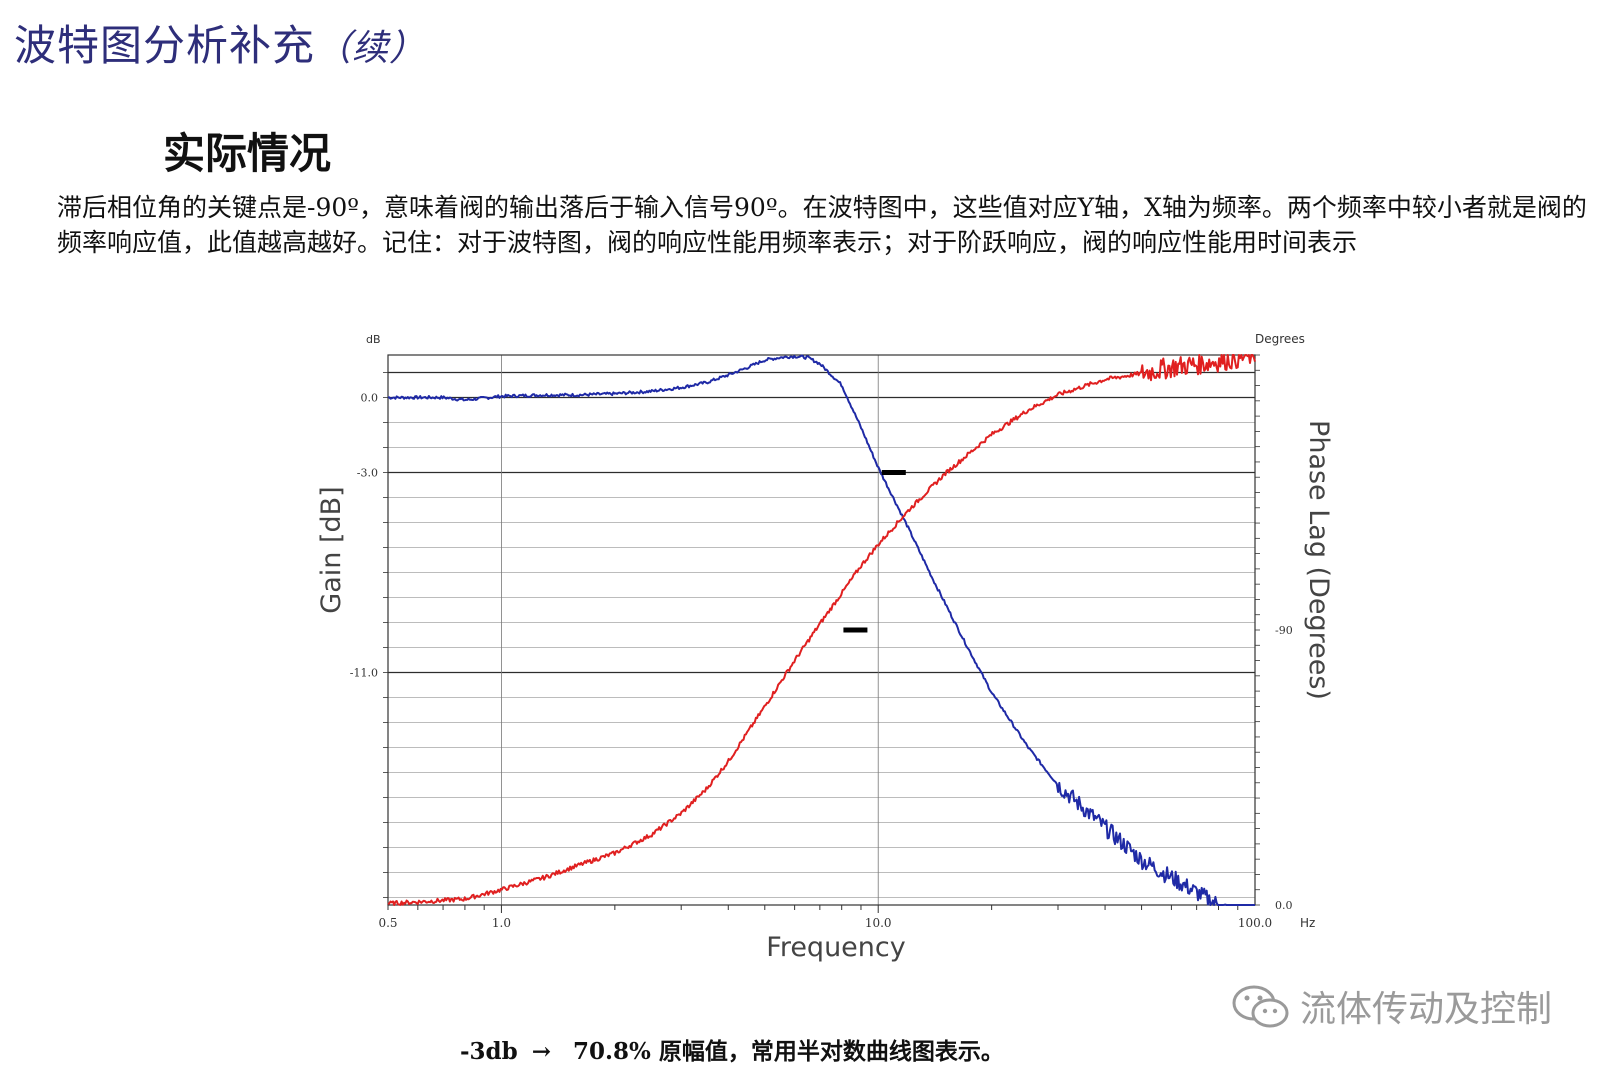 The width and height of the screenshot is (1618, 1066). Describe the element at coordinates (220, 45) in the screenshot. I see `slide-title: 波特图分析补充（续）` at that location.